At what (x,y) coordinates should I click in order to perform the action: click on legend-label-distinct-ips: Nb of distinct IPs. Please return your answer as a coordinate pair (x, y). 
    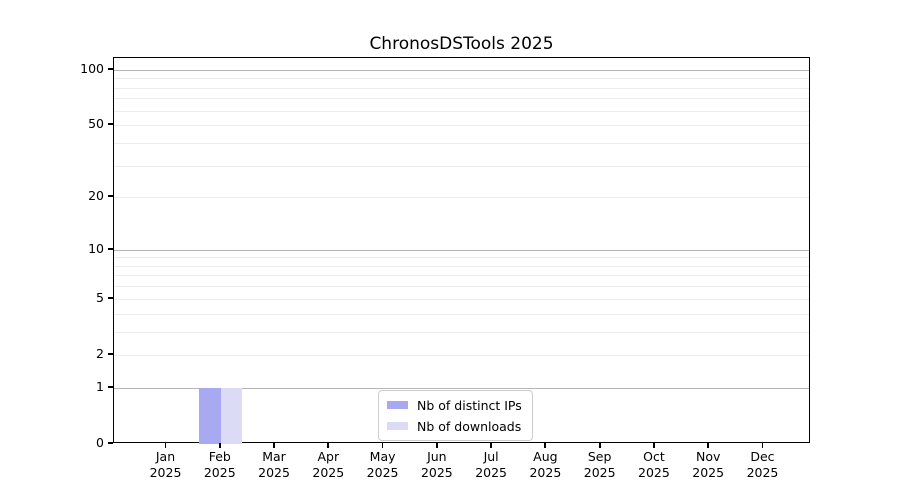
    Looking at the image, I should click on (469, 405).